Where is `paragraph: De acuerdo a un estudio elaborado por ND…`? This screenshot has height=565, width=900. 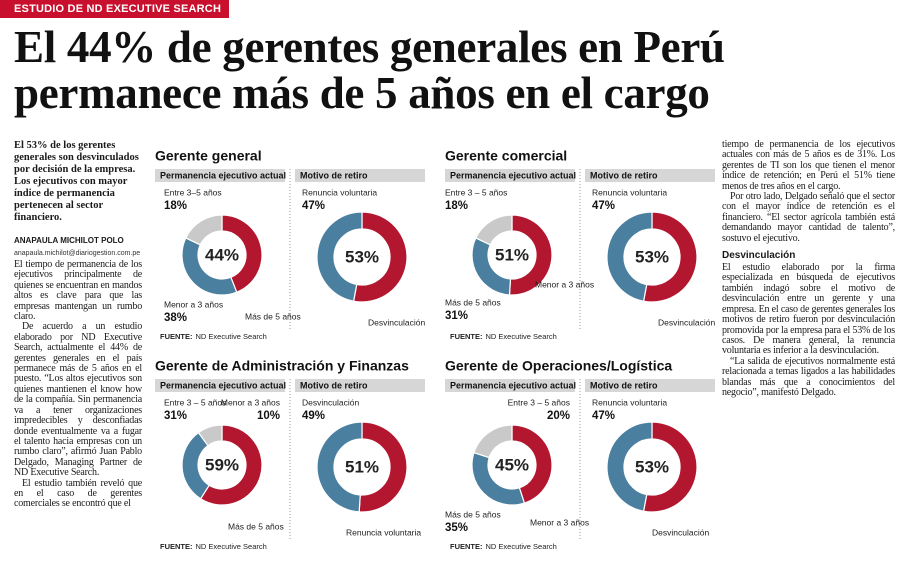 paragraph: De acuerdo a un estudio elaborado por ND… is located at coordinates (78, 400).